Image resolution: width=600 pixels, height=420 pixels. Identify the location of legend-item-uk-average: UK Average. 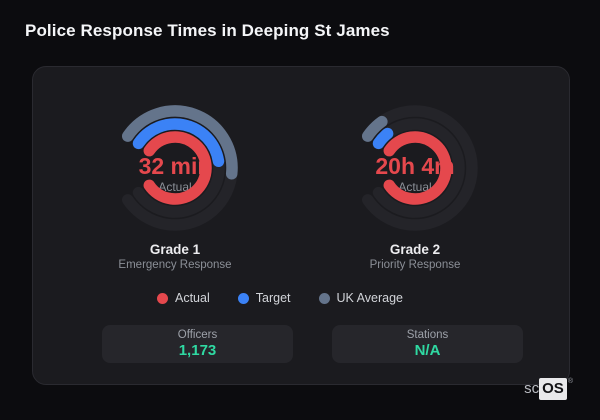
(360, 298).